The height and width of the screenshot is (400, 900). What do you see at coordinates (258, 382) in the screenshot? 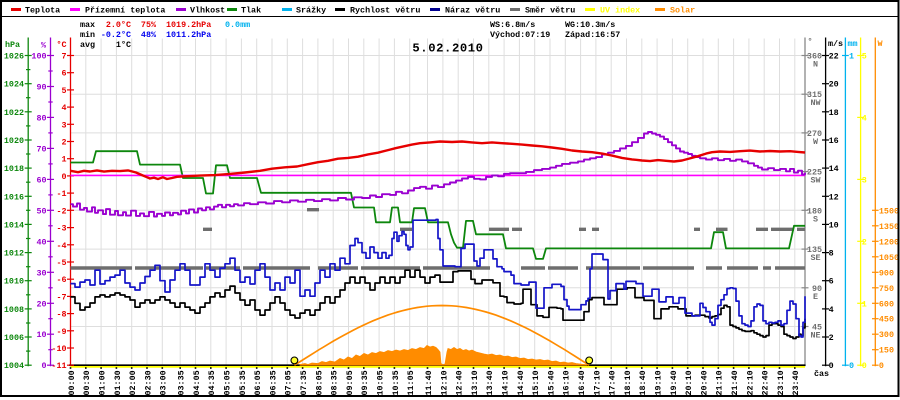
I see `svg-text: 06:05` at bounding box center [258, 382].